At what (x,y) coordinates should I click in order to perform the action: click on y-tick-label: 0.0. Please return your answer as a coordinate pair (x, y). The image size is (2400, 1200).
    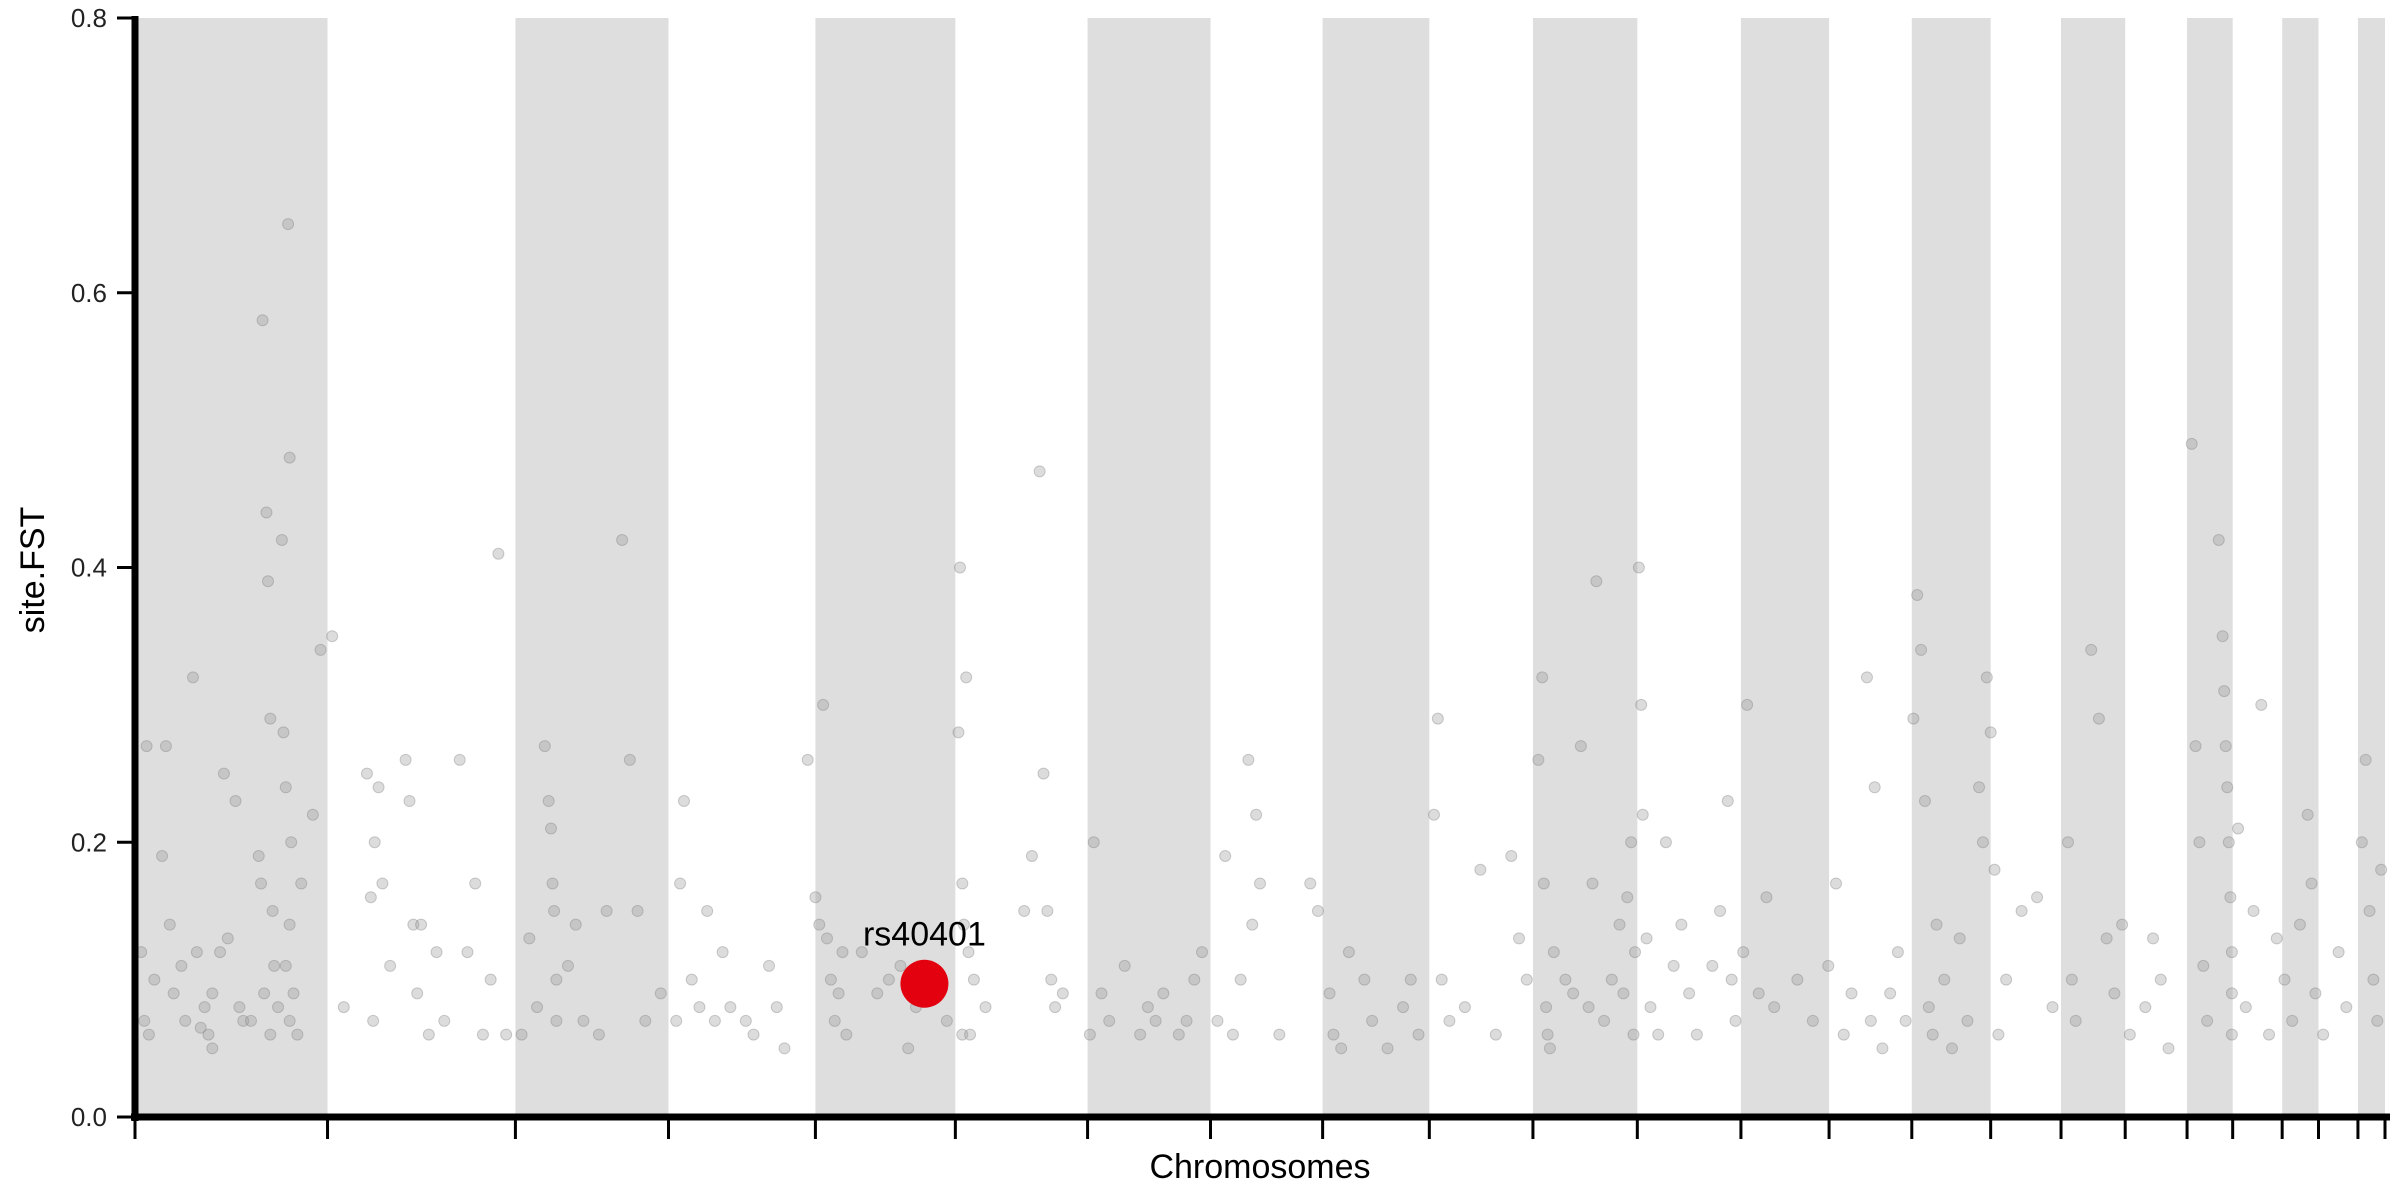
    Looking at the image, I should click on (89, 1117).